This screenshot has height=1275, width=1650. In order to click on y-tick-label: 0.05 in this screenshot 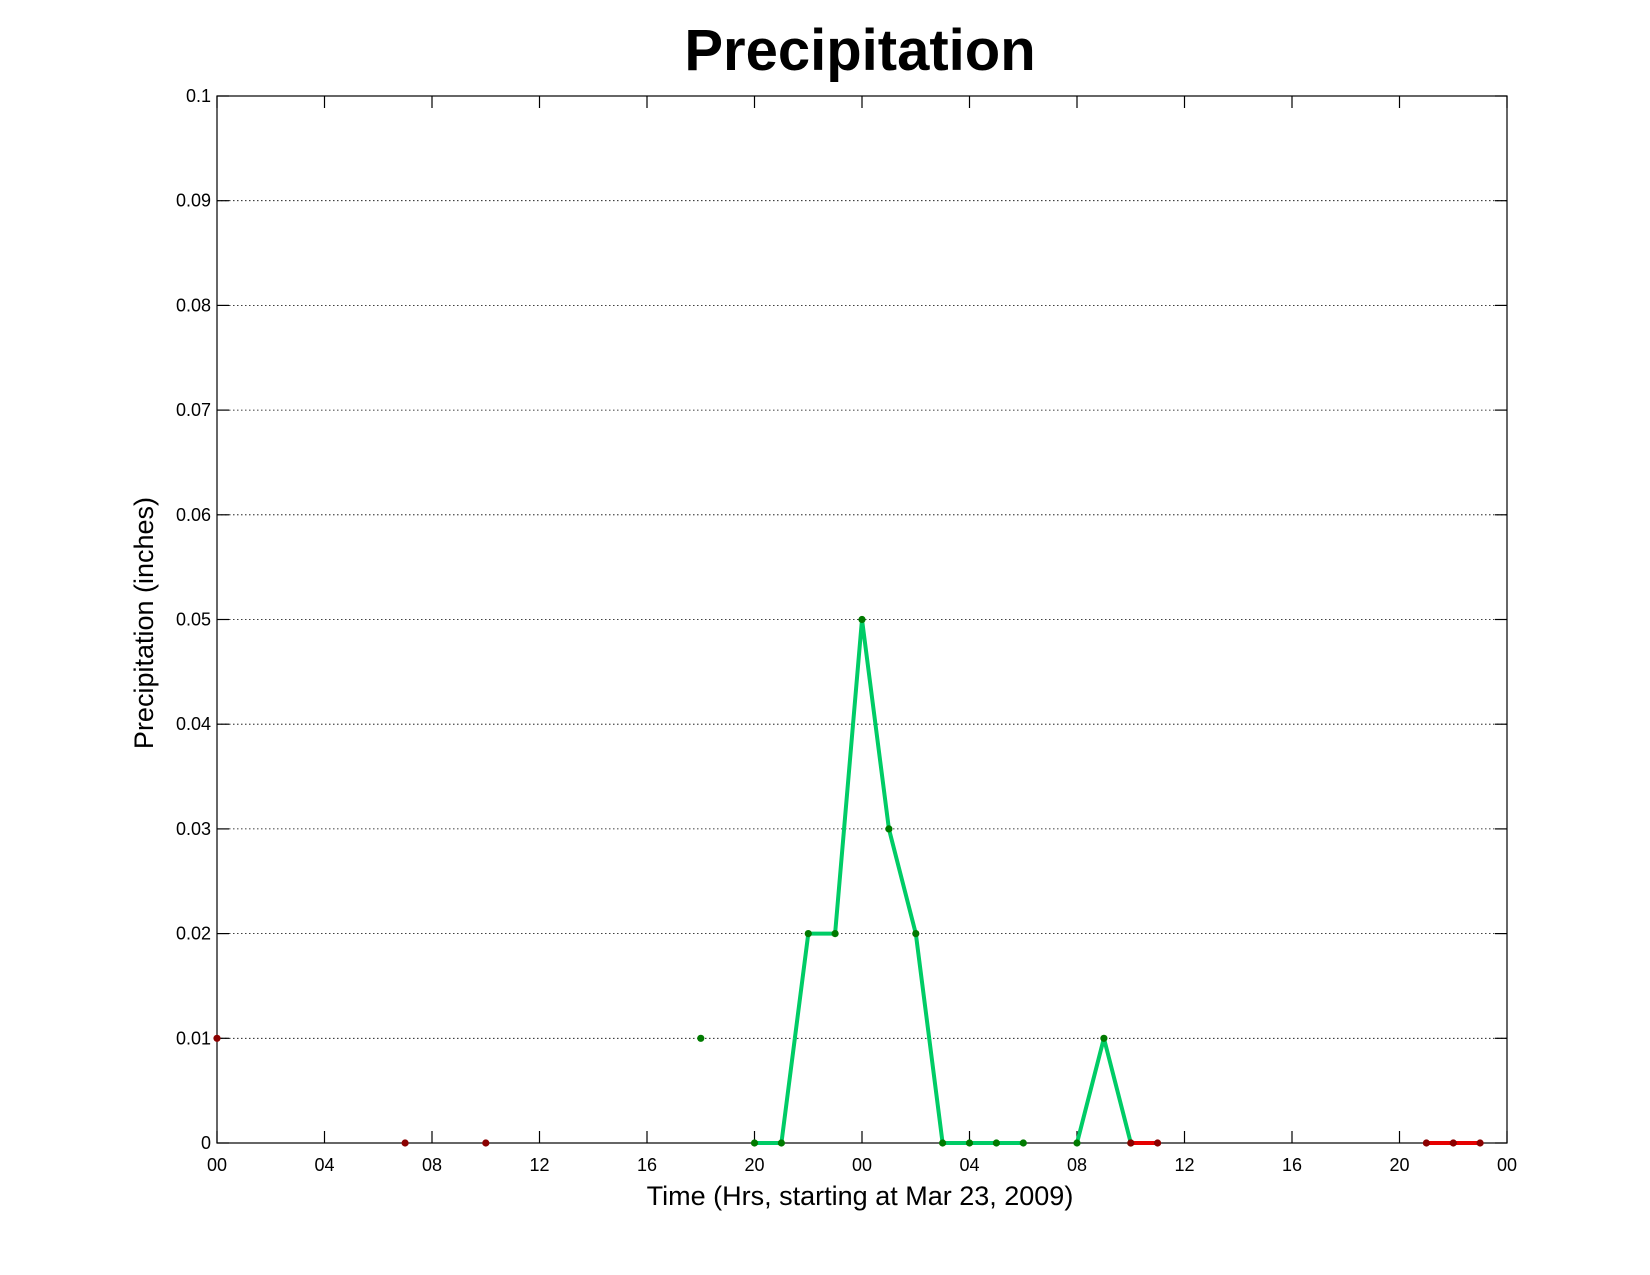, I will do `click(193, 620)`.